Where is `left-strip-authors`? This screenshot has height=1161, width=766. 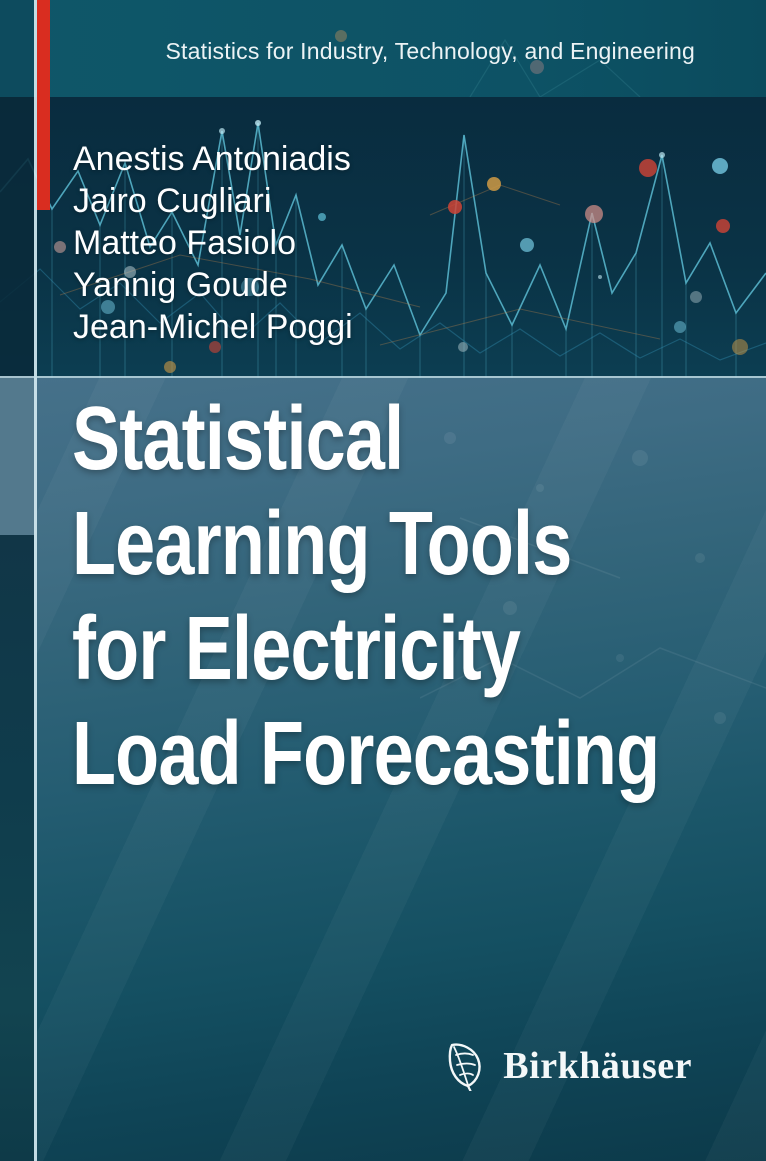
left-strip-authors is located at coordinates (17, 237).